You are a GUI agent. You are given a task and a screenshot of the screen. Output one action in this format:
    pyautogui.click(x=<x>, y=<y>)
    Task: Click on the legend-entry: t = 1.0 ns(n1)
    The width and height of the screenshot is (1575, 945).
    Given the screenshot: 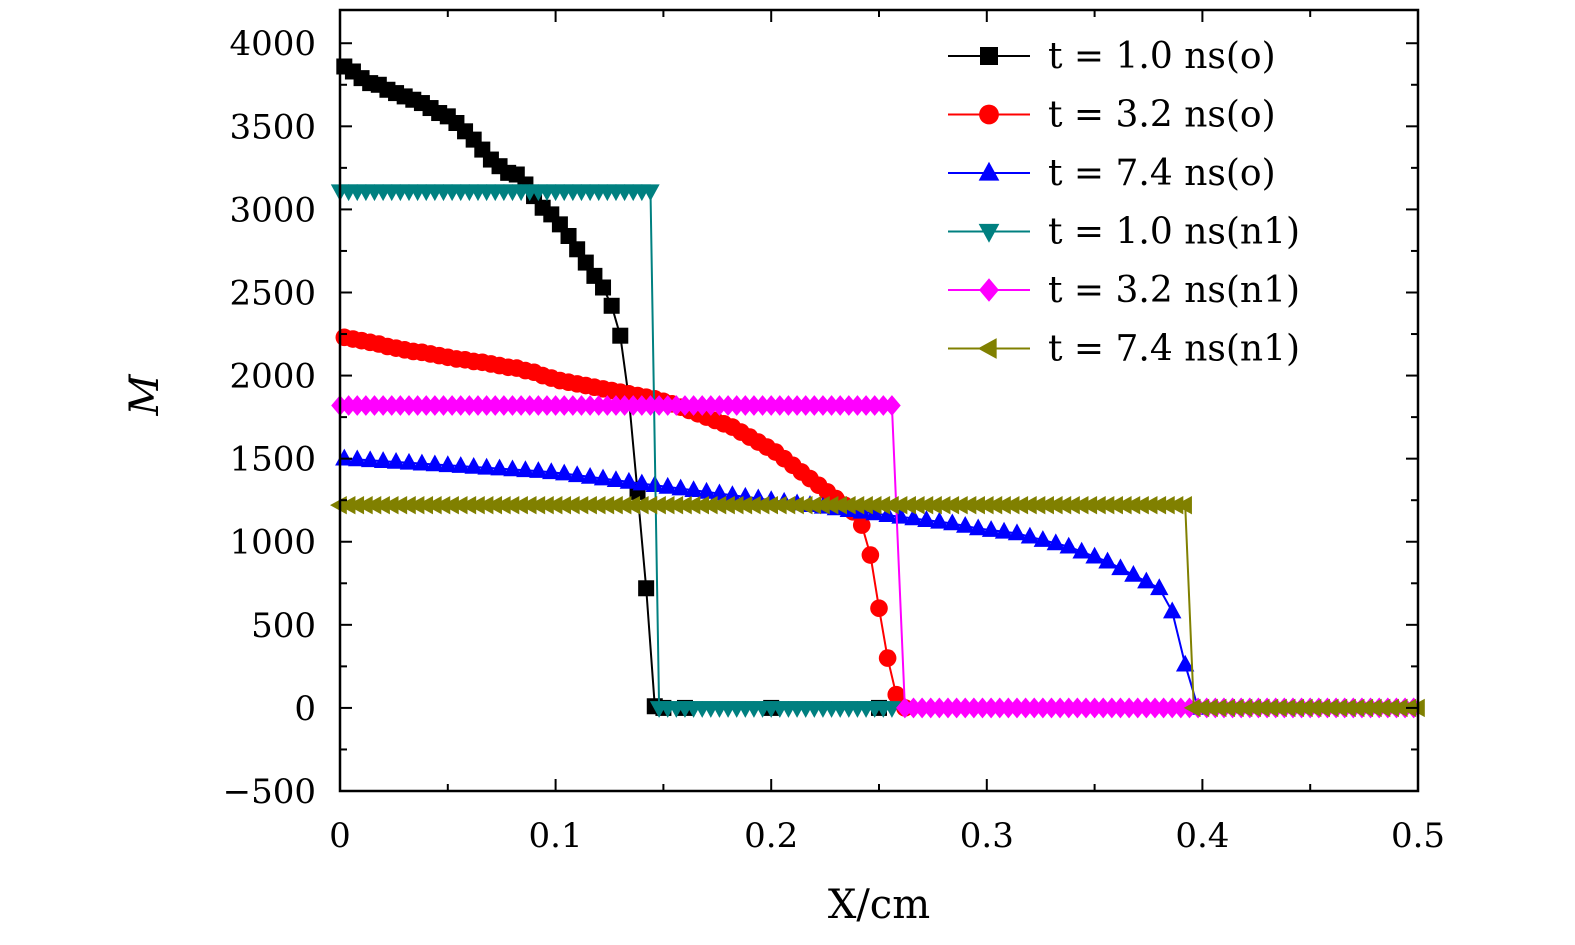 What is the action you would take?
    pyautogui.click(x=1124, y=232)
    